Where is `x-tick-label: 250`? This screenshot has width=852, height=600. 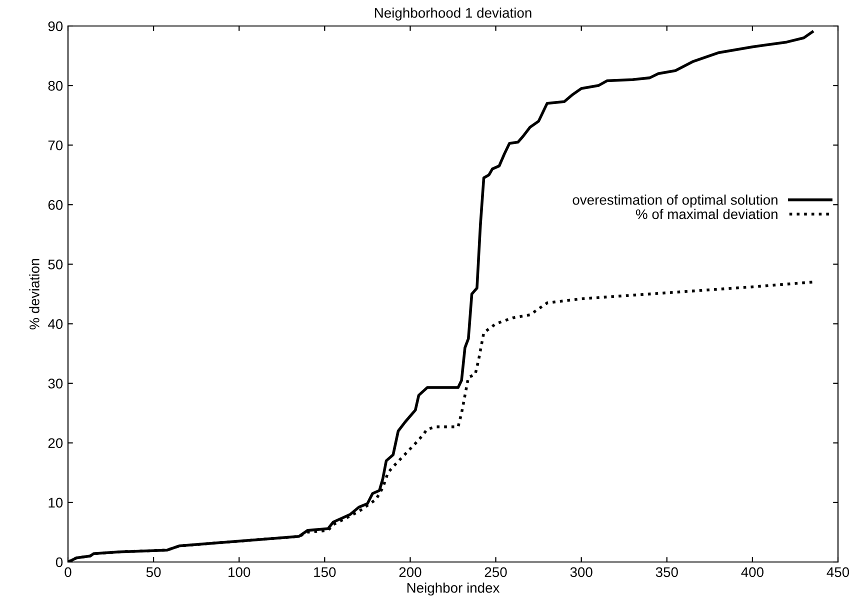
x-tick-label: 250 is located at coordinates (495, 572).